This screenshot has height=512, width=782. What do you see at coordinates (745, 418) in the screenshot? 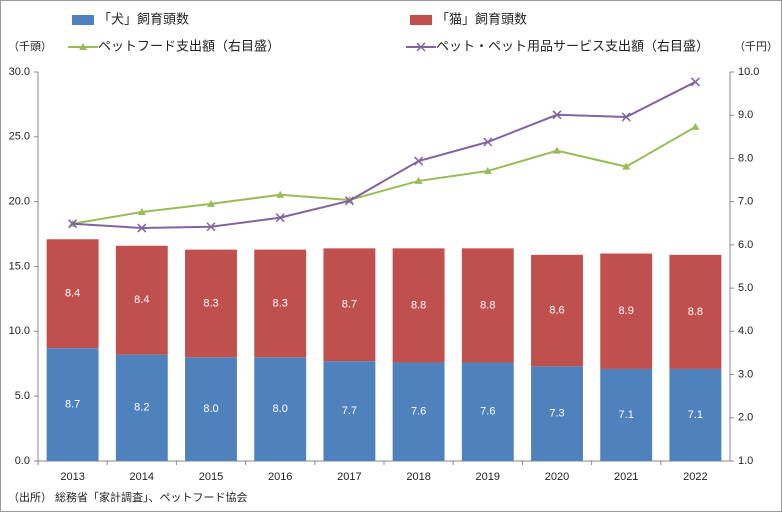
I see `y2-tick-label: 2.0` at bounding box center [745, 418].